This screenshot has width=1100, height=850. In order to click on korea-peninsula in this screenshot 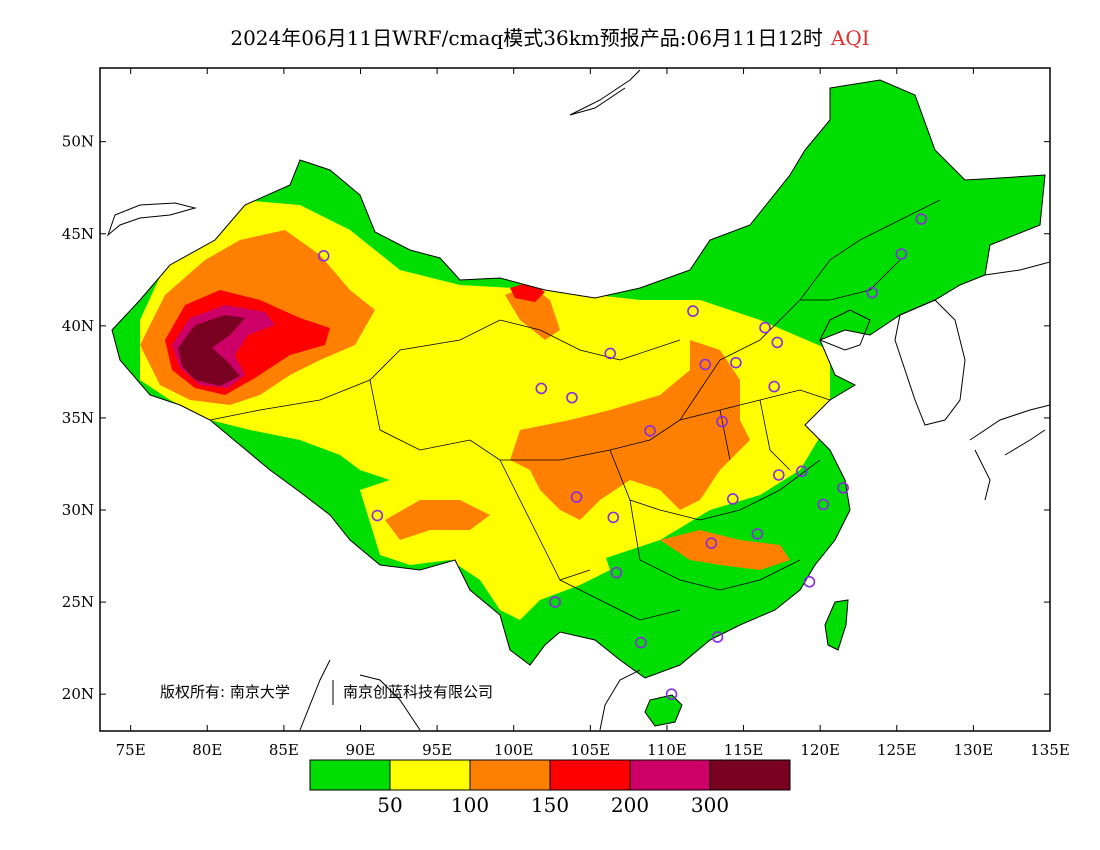, I will do `click(930, 362)`.